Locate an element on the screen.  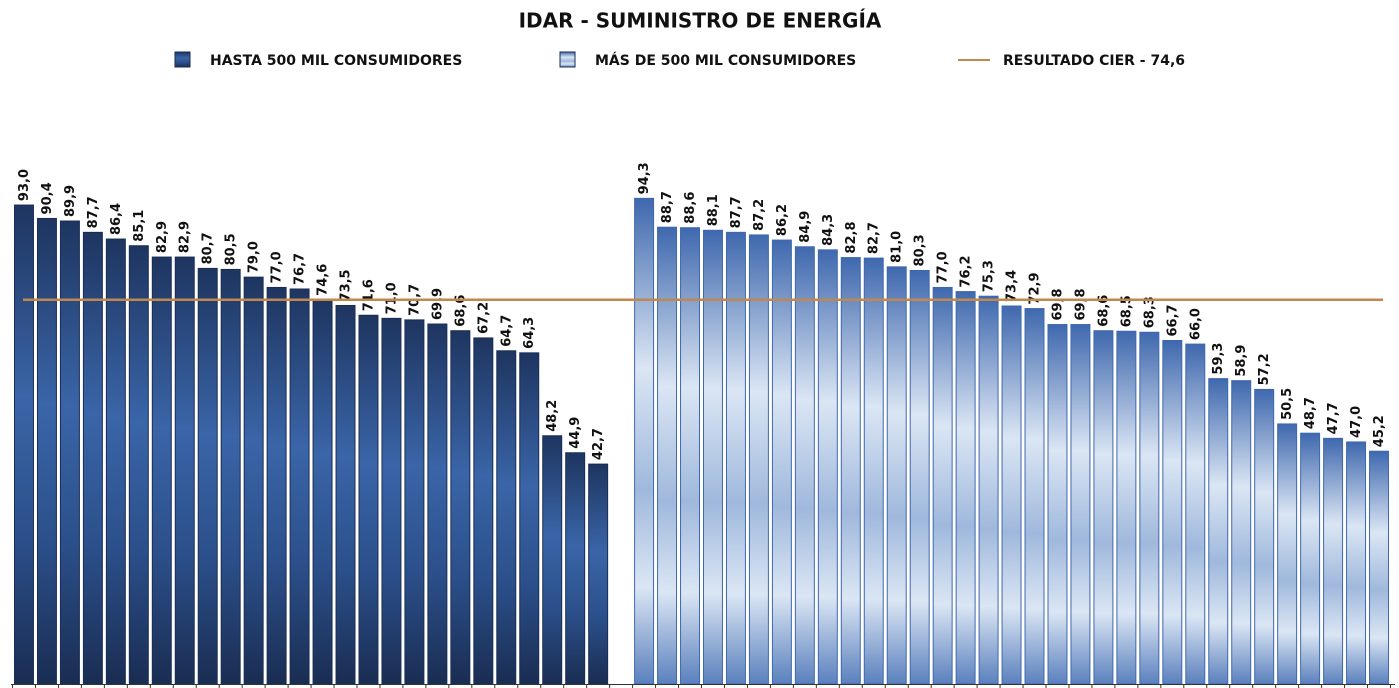
value-label: 71,6 is located at coordinates (368, 295).